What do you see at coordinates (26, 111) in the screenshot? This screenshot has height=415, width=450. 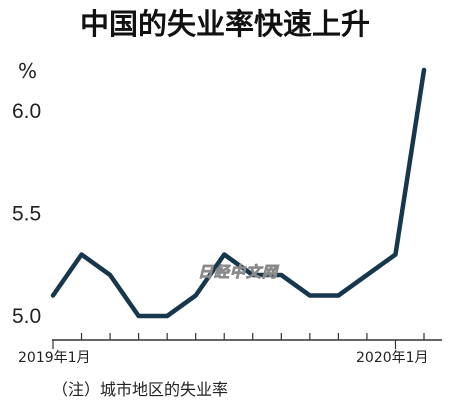 I see `y-tick-label-6: 6.0` at bounding box center [26, 111].